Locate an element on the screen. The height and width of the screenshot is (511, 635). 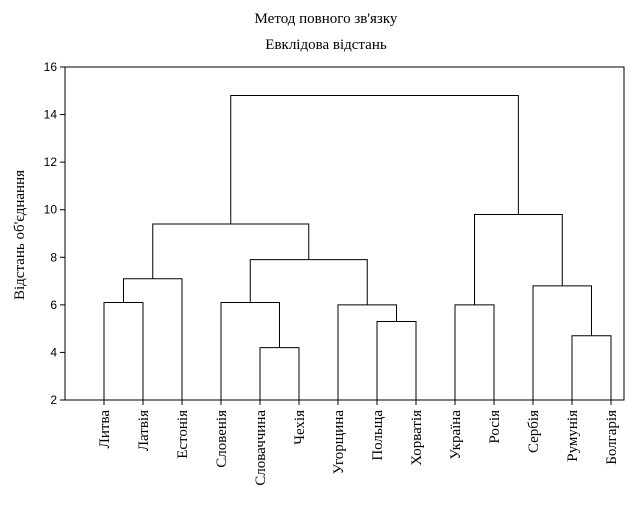
chart-subtitle: Евклідова відстань is located at coordinates (326, 45).